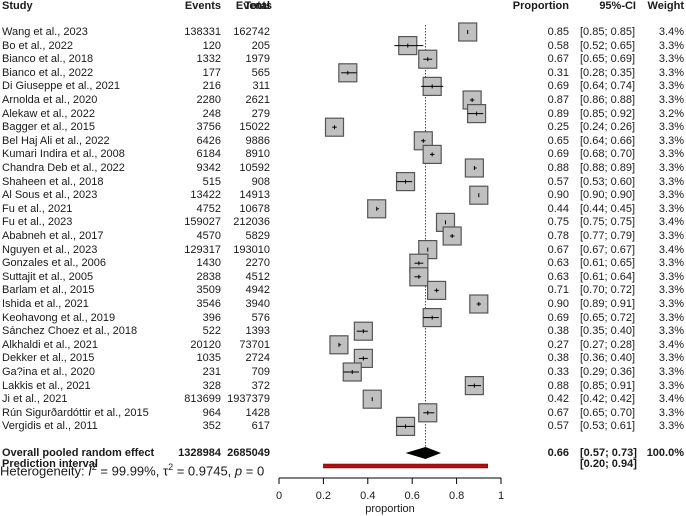  What do you see at coordinates (53, 236) in the screenshot?
I see `study-name: Ababneh et al., 2017` at bounding box center [53, 236].